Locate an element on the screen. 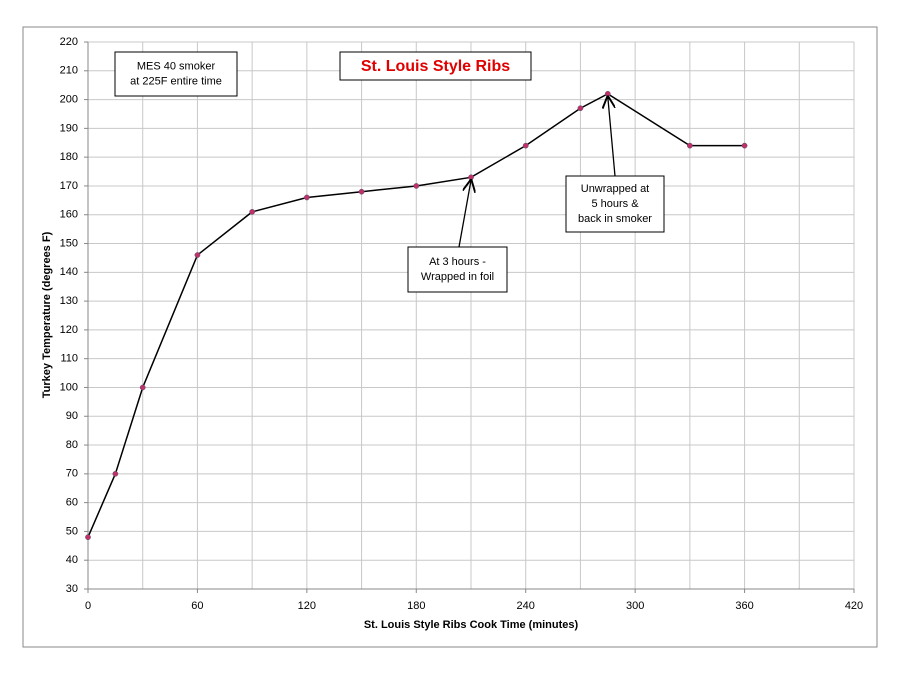 This screenshot has height=675, width=900. y-tick-label: 50 is located at coordinates (72, 531).